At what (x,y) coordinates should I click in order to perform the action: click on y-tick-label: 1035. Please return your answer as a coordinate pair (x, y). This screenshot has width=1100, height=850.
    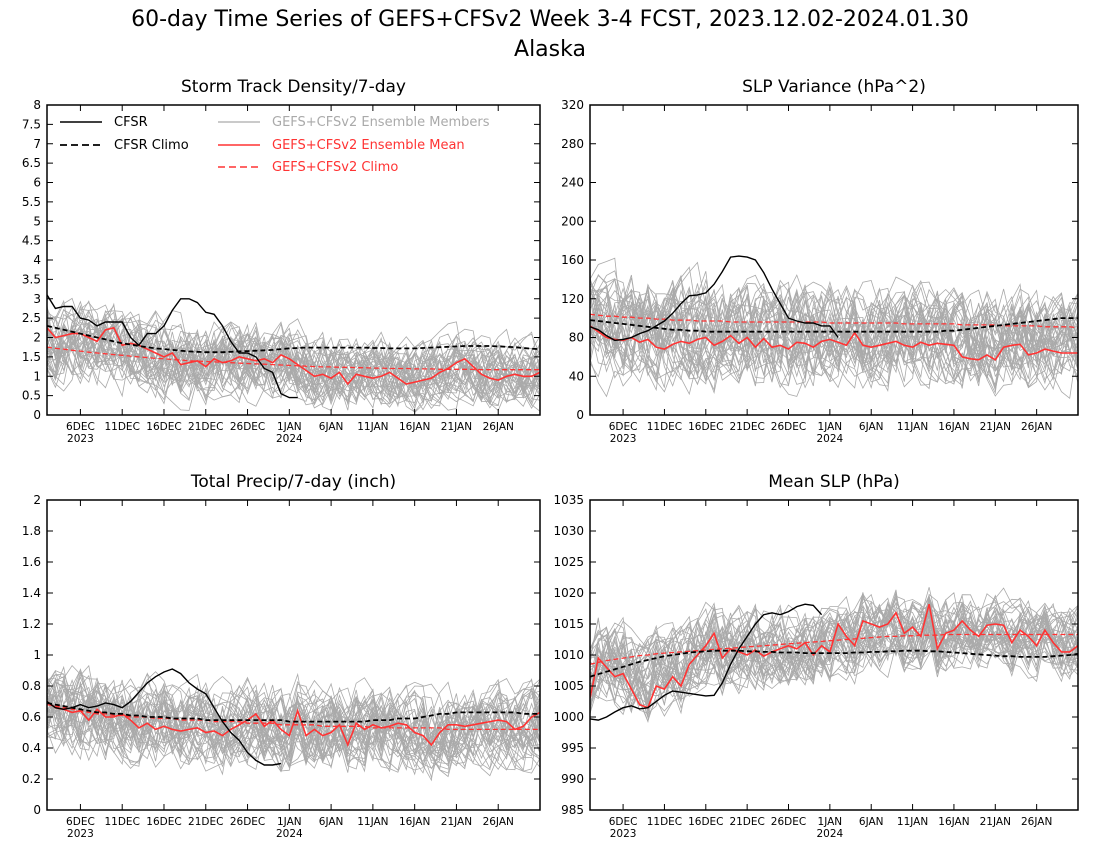
    Looking at the image, I should click on (568, 500).